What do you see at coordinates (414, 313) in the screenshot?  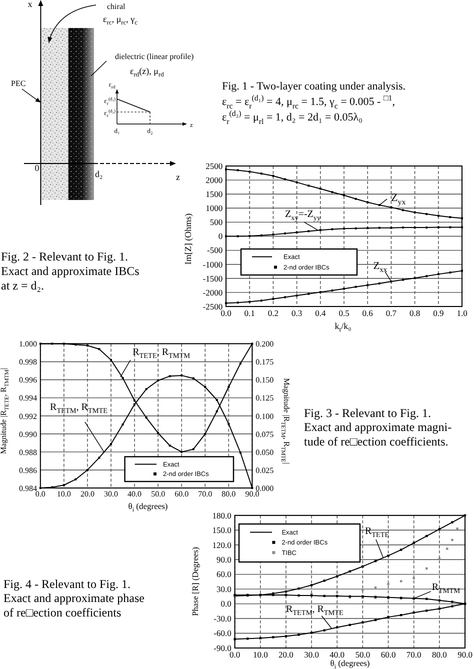 I see `x-tick-label: 0.8` at bounding box center [414, 313].